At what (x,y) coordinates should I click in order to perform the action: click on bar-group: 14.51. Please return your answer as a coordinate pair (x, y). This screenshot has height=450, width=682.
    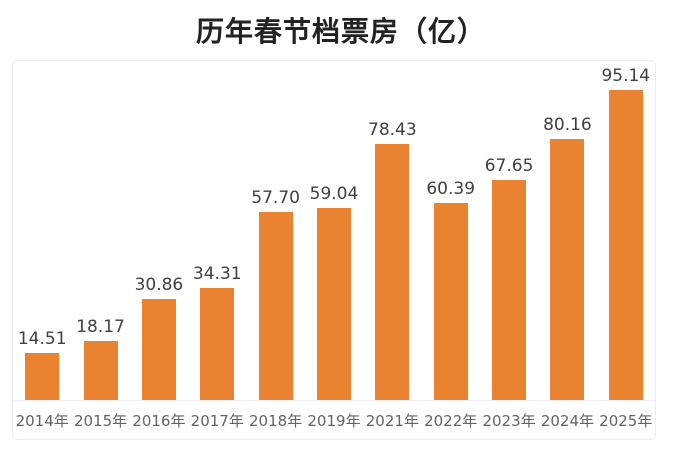
    Looking at the image, I should click on (42, 230).